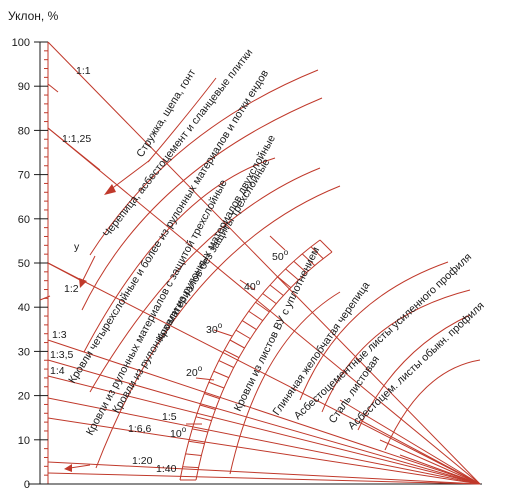 The width and height of the screenshot is (509, 499). Describe the element at coordinates (62, 355) in the screenshot. I see `slope-ratio-r-1-35: 1:3,5` at that location.